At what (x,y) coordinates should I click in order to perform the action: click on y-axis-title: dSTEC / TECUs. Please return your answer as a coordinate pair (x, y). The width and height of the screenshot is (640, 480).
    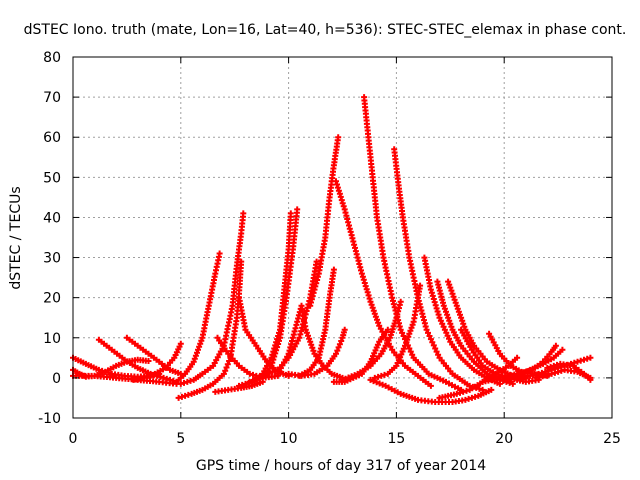
    Looking at the image, I should click on (16, 237).